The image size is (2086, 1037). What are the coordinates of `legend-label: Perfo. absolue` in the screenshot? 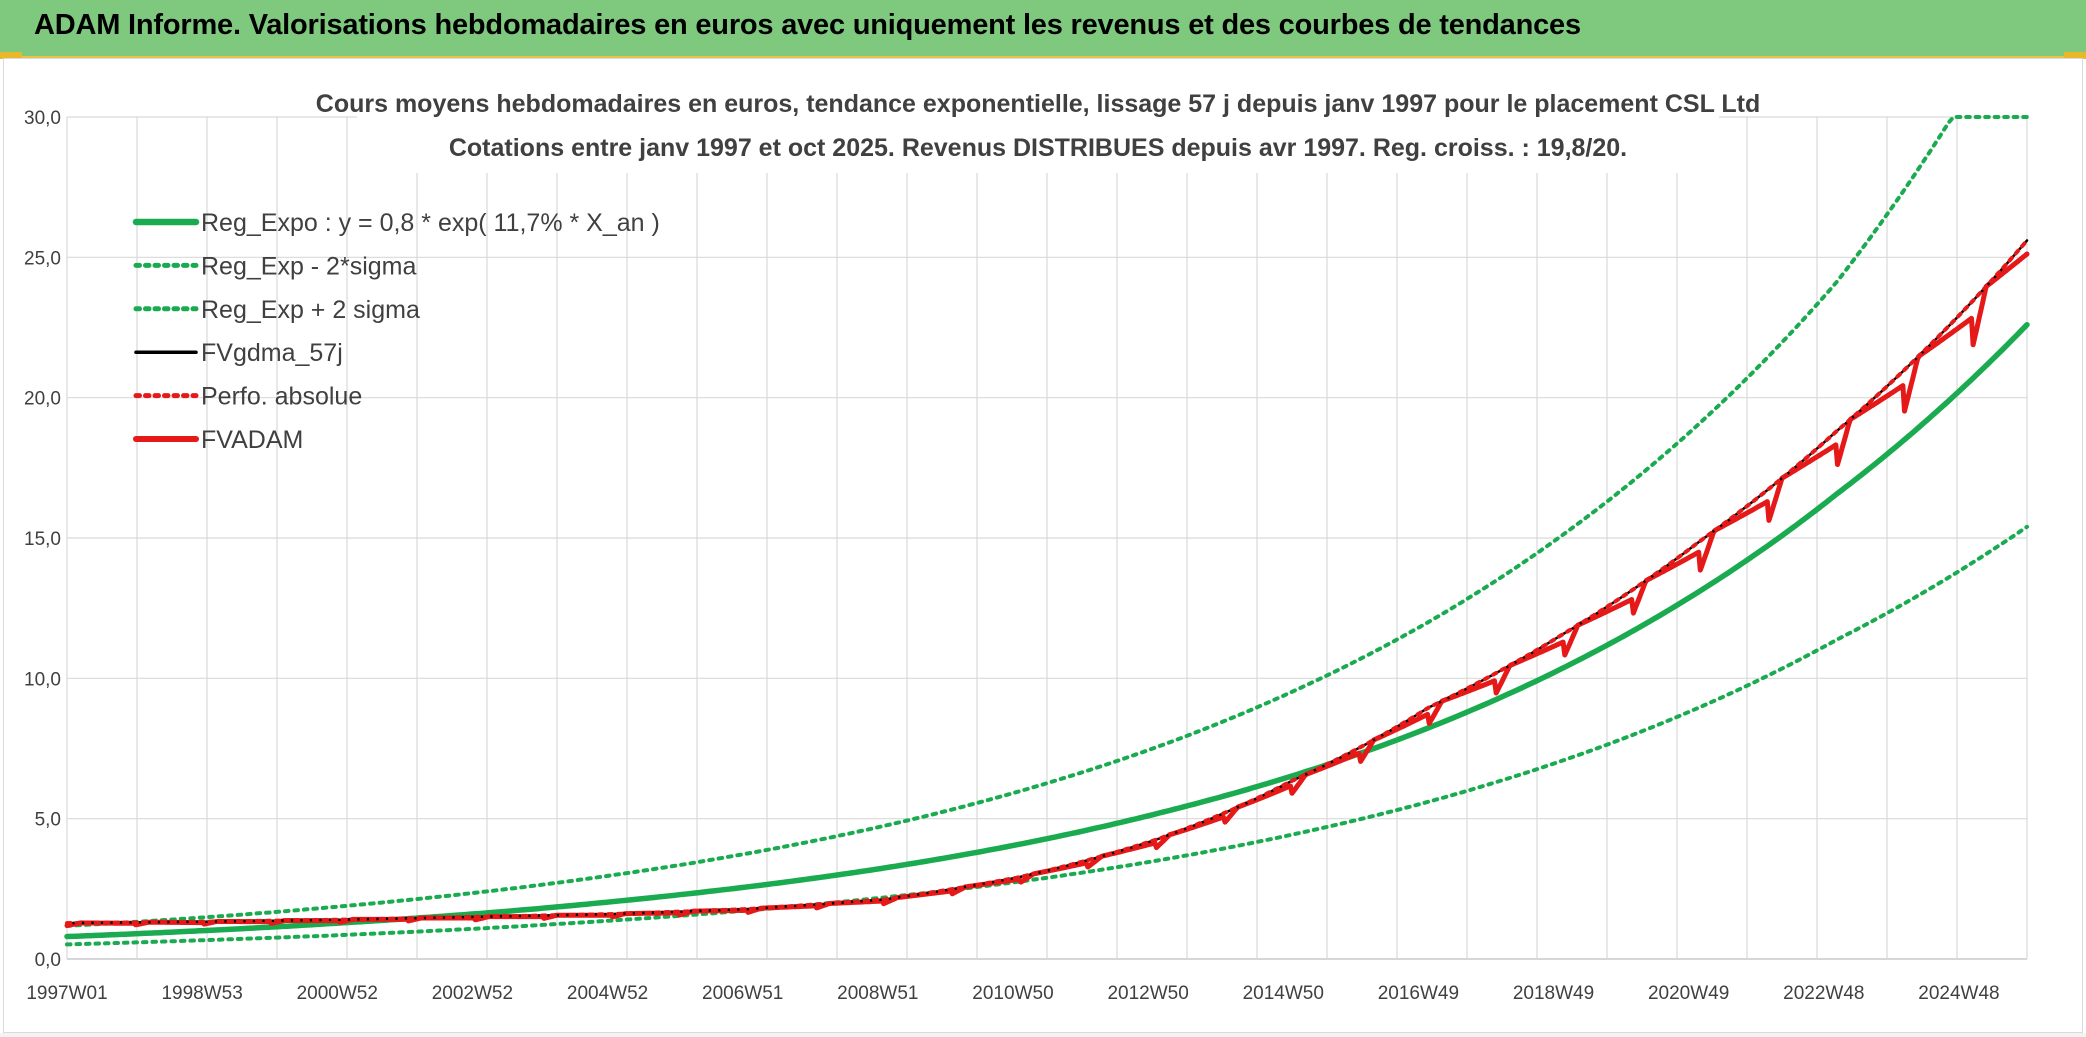 It's located at (281, 397).